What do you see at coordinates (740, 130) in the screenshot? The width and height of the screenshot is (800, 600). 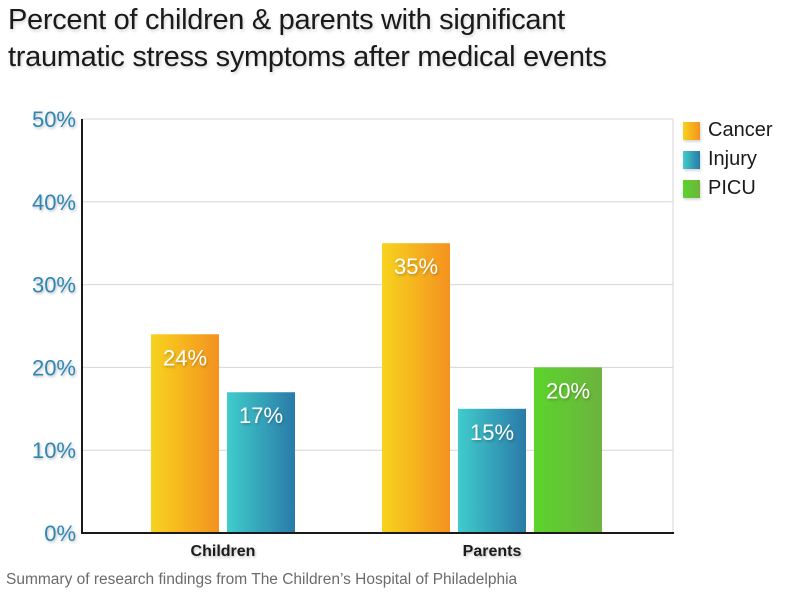 I see `legend-label: Cancer` at bounding box center [740, 130].